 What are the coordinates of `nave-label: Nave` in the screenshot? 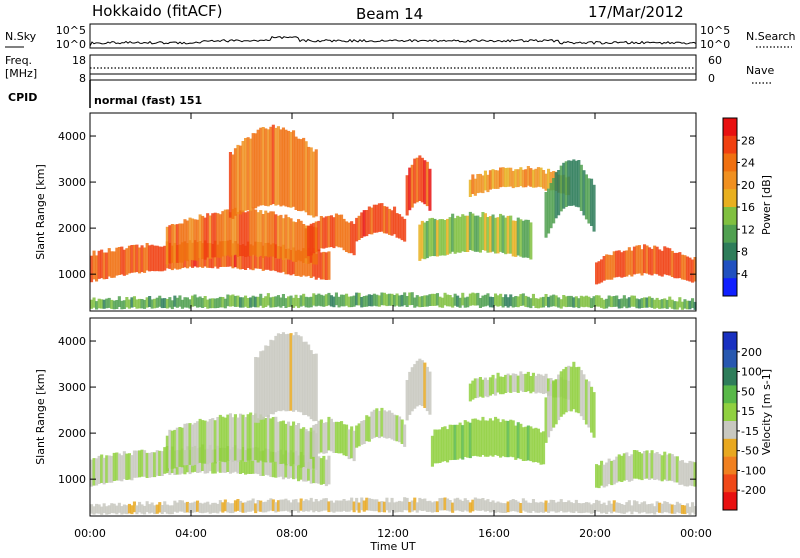 It's located at (760, 70).